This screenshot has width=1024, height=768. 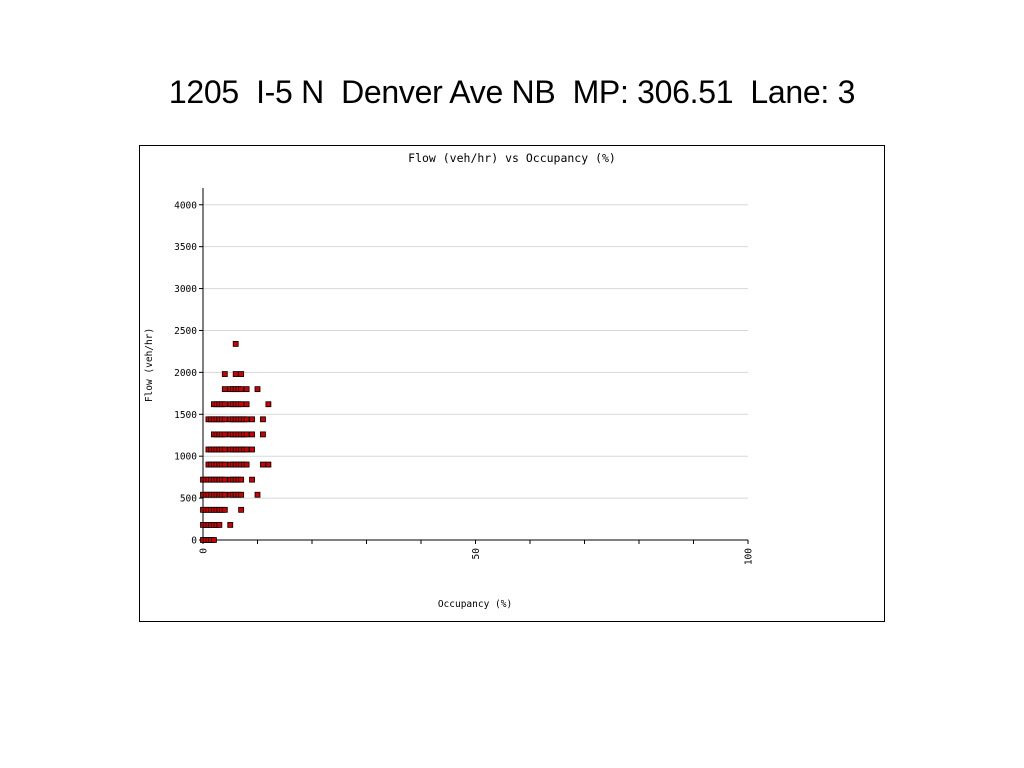 What do you see at coordinates (475, 604) in the screenshot?
I see `x-axis-label: Occupancy (%)` at bounding box center [475, 604].